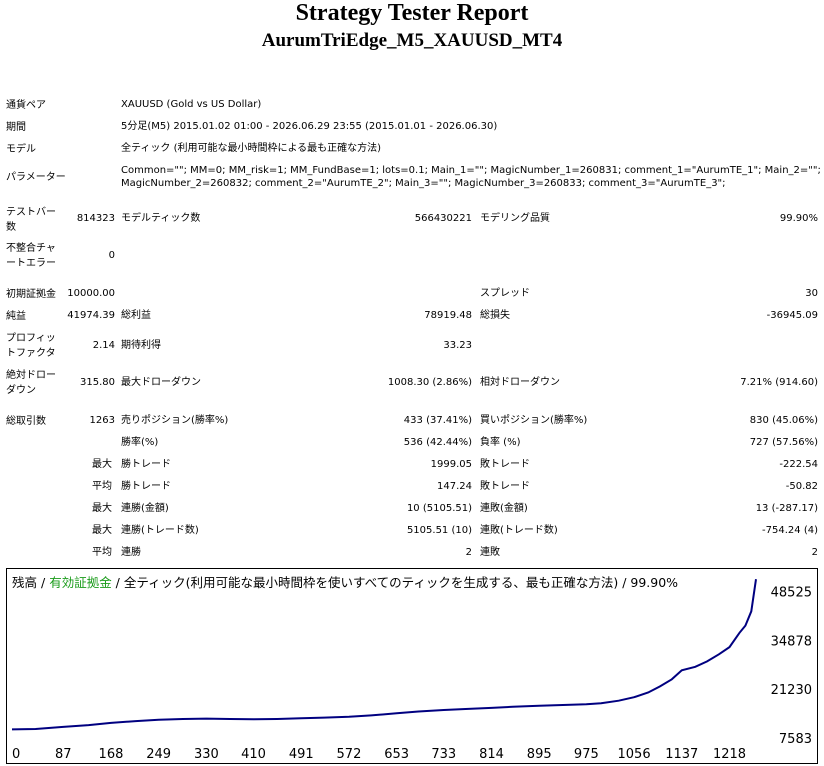  What do you see at coordinates (140, 442) in the screenshot?
I see `win-rate-label: 勝率(%)` at bounding box center [140, 442].